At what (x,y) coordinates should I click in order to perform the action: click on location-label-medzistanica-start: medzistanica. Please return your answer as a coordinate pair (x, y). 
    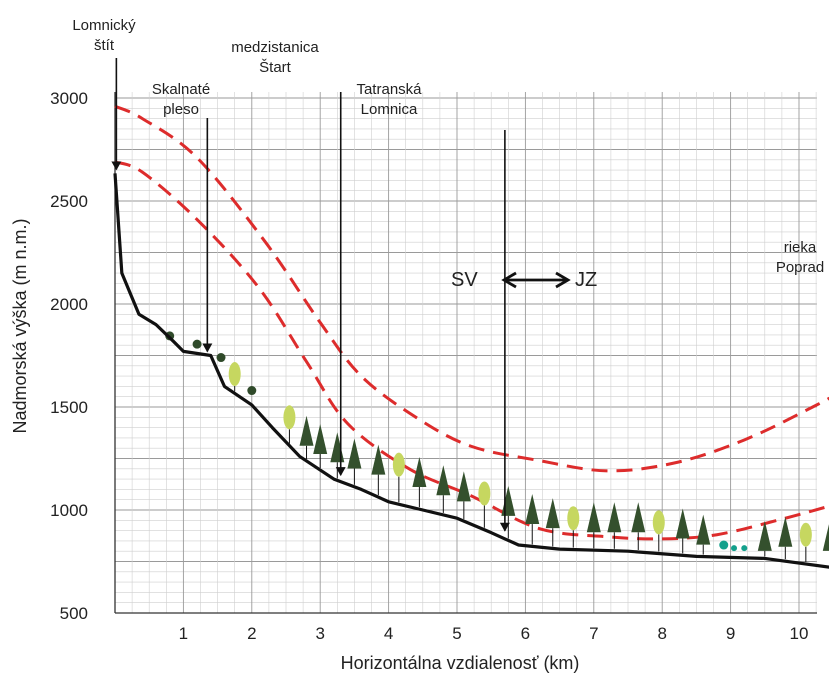
    Looking at the image, I should click on (275, 47).